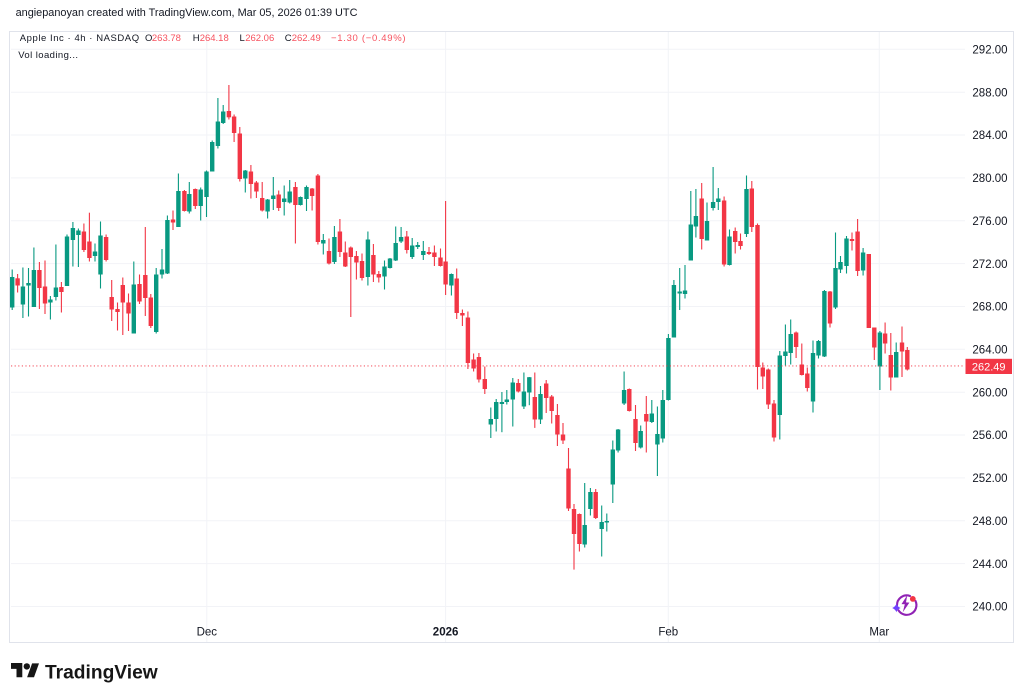 The height and width of the screenshot is (699, 1024). What do you see at coordinates (989, 565) in the screenshot?
I see `svg-text: 244.00` at bounding box center [989, 565].